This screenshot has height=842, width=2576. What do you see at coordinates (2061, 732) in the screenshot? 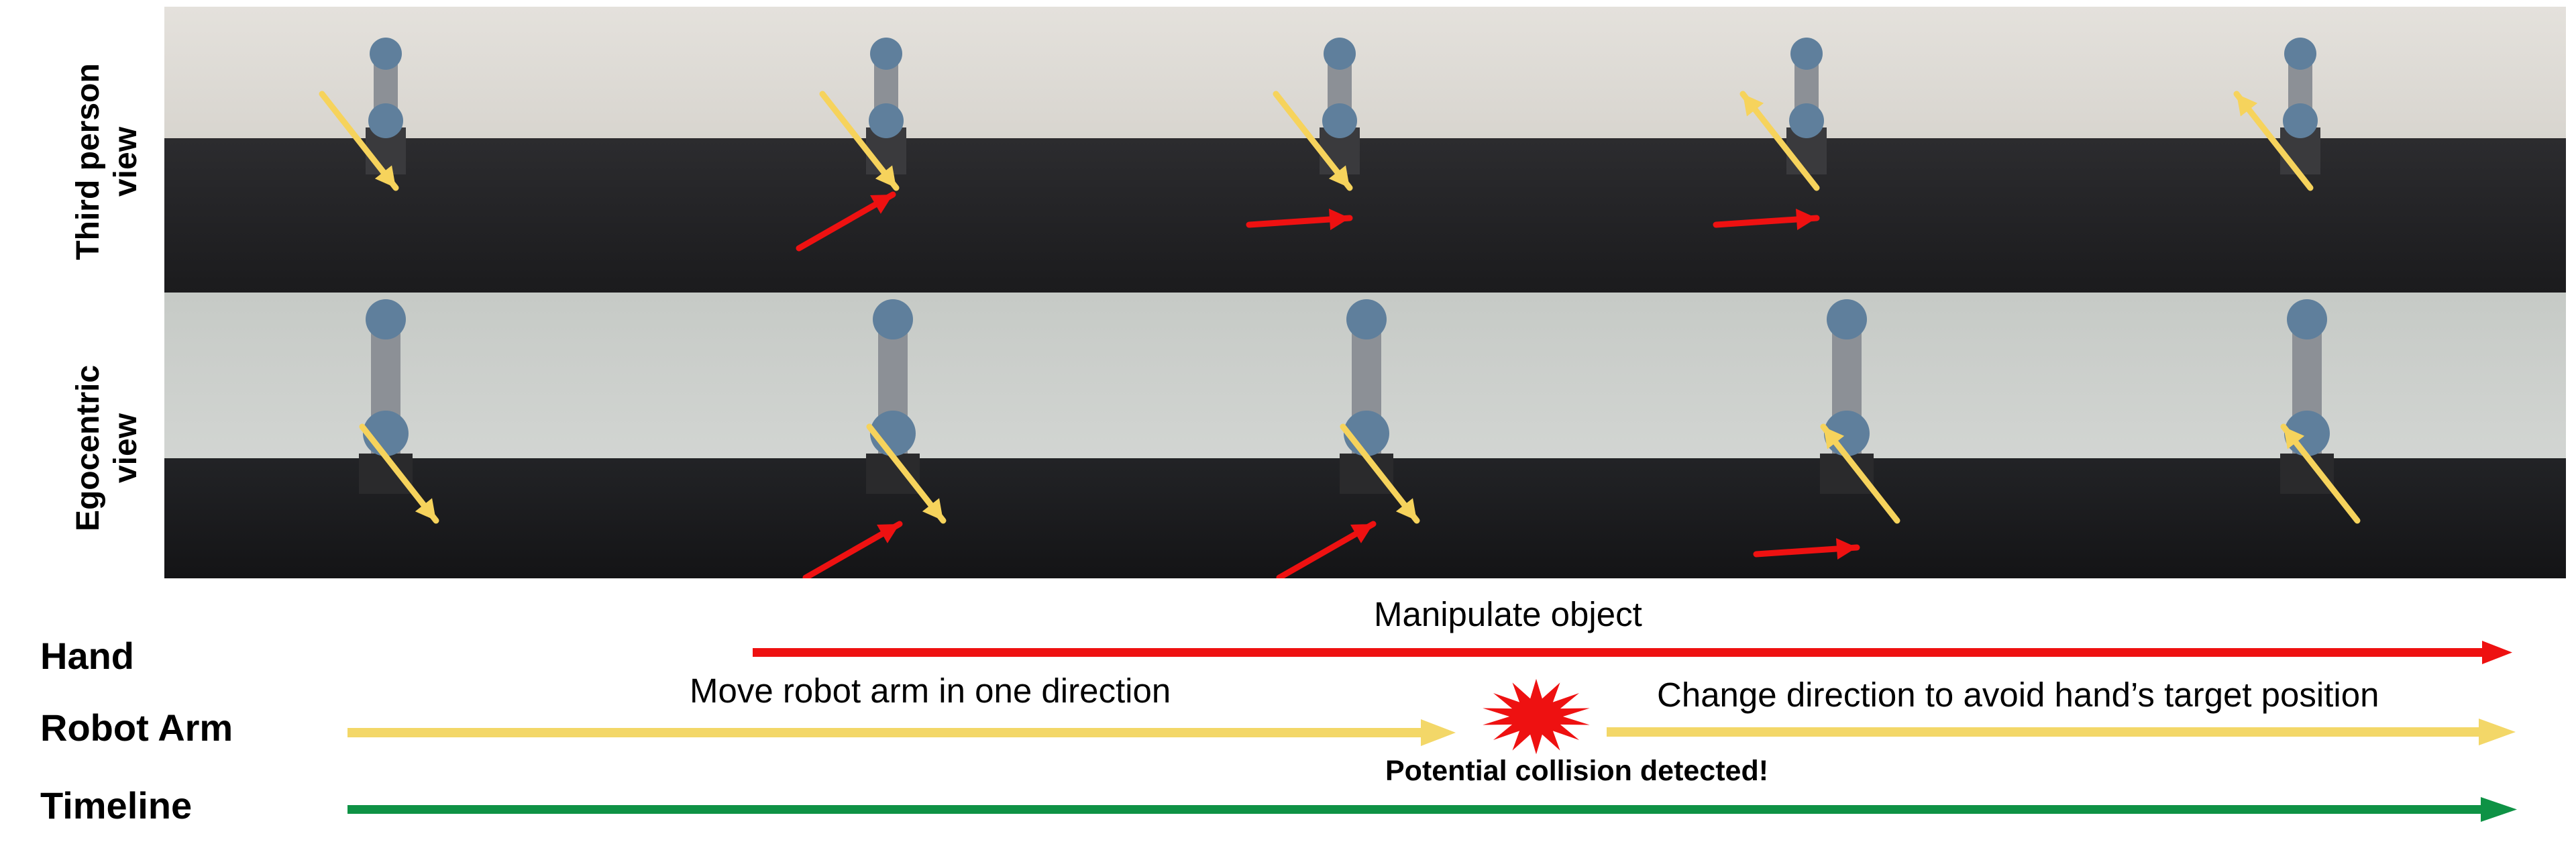
I see `robot-arrow-after-collision` at bounding box center [2061, 732].